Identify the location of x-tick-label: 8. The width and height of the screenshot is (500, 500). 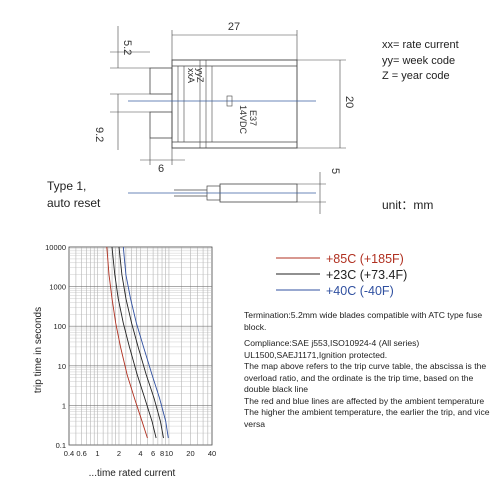
(162, 453).